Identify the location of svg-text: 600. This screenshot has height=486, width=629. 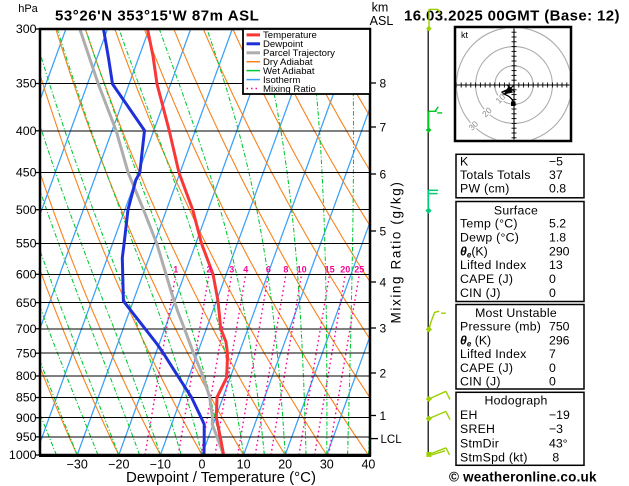
(26, 275).